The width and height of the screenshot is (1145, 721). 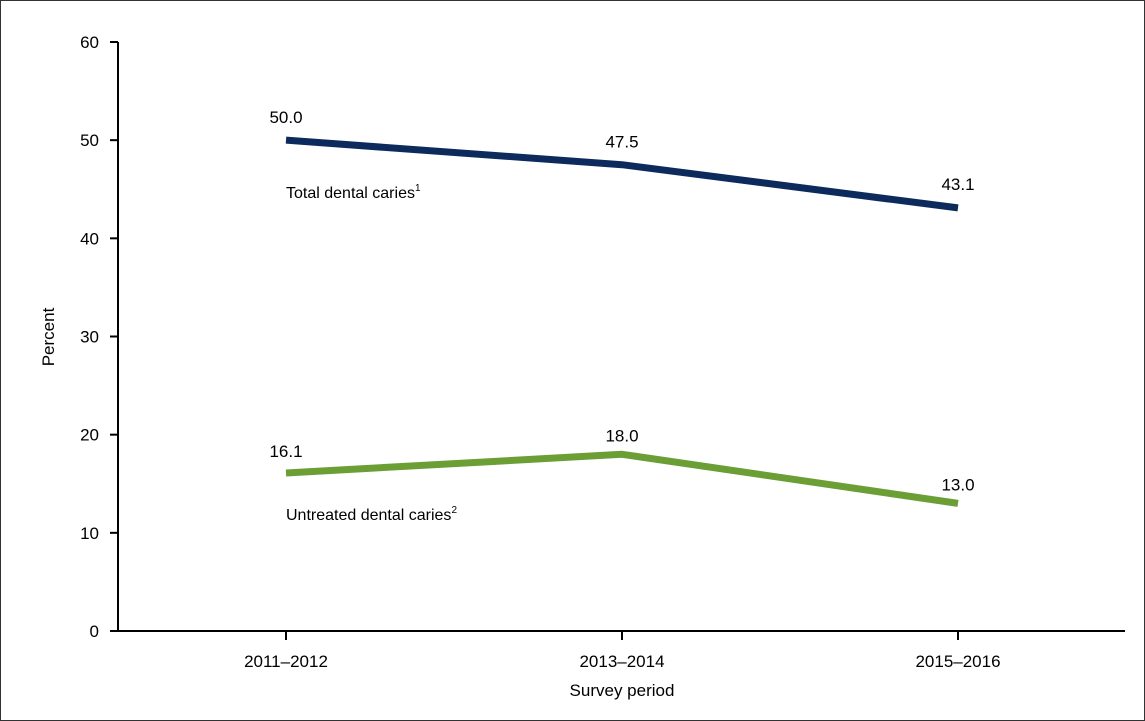 I want to click on x-tick-label: 2015–2016, so click(x=957, y=661).